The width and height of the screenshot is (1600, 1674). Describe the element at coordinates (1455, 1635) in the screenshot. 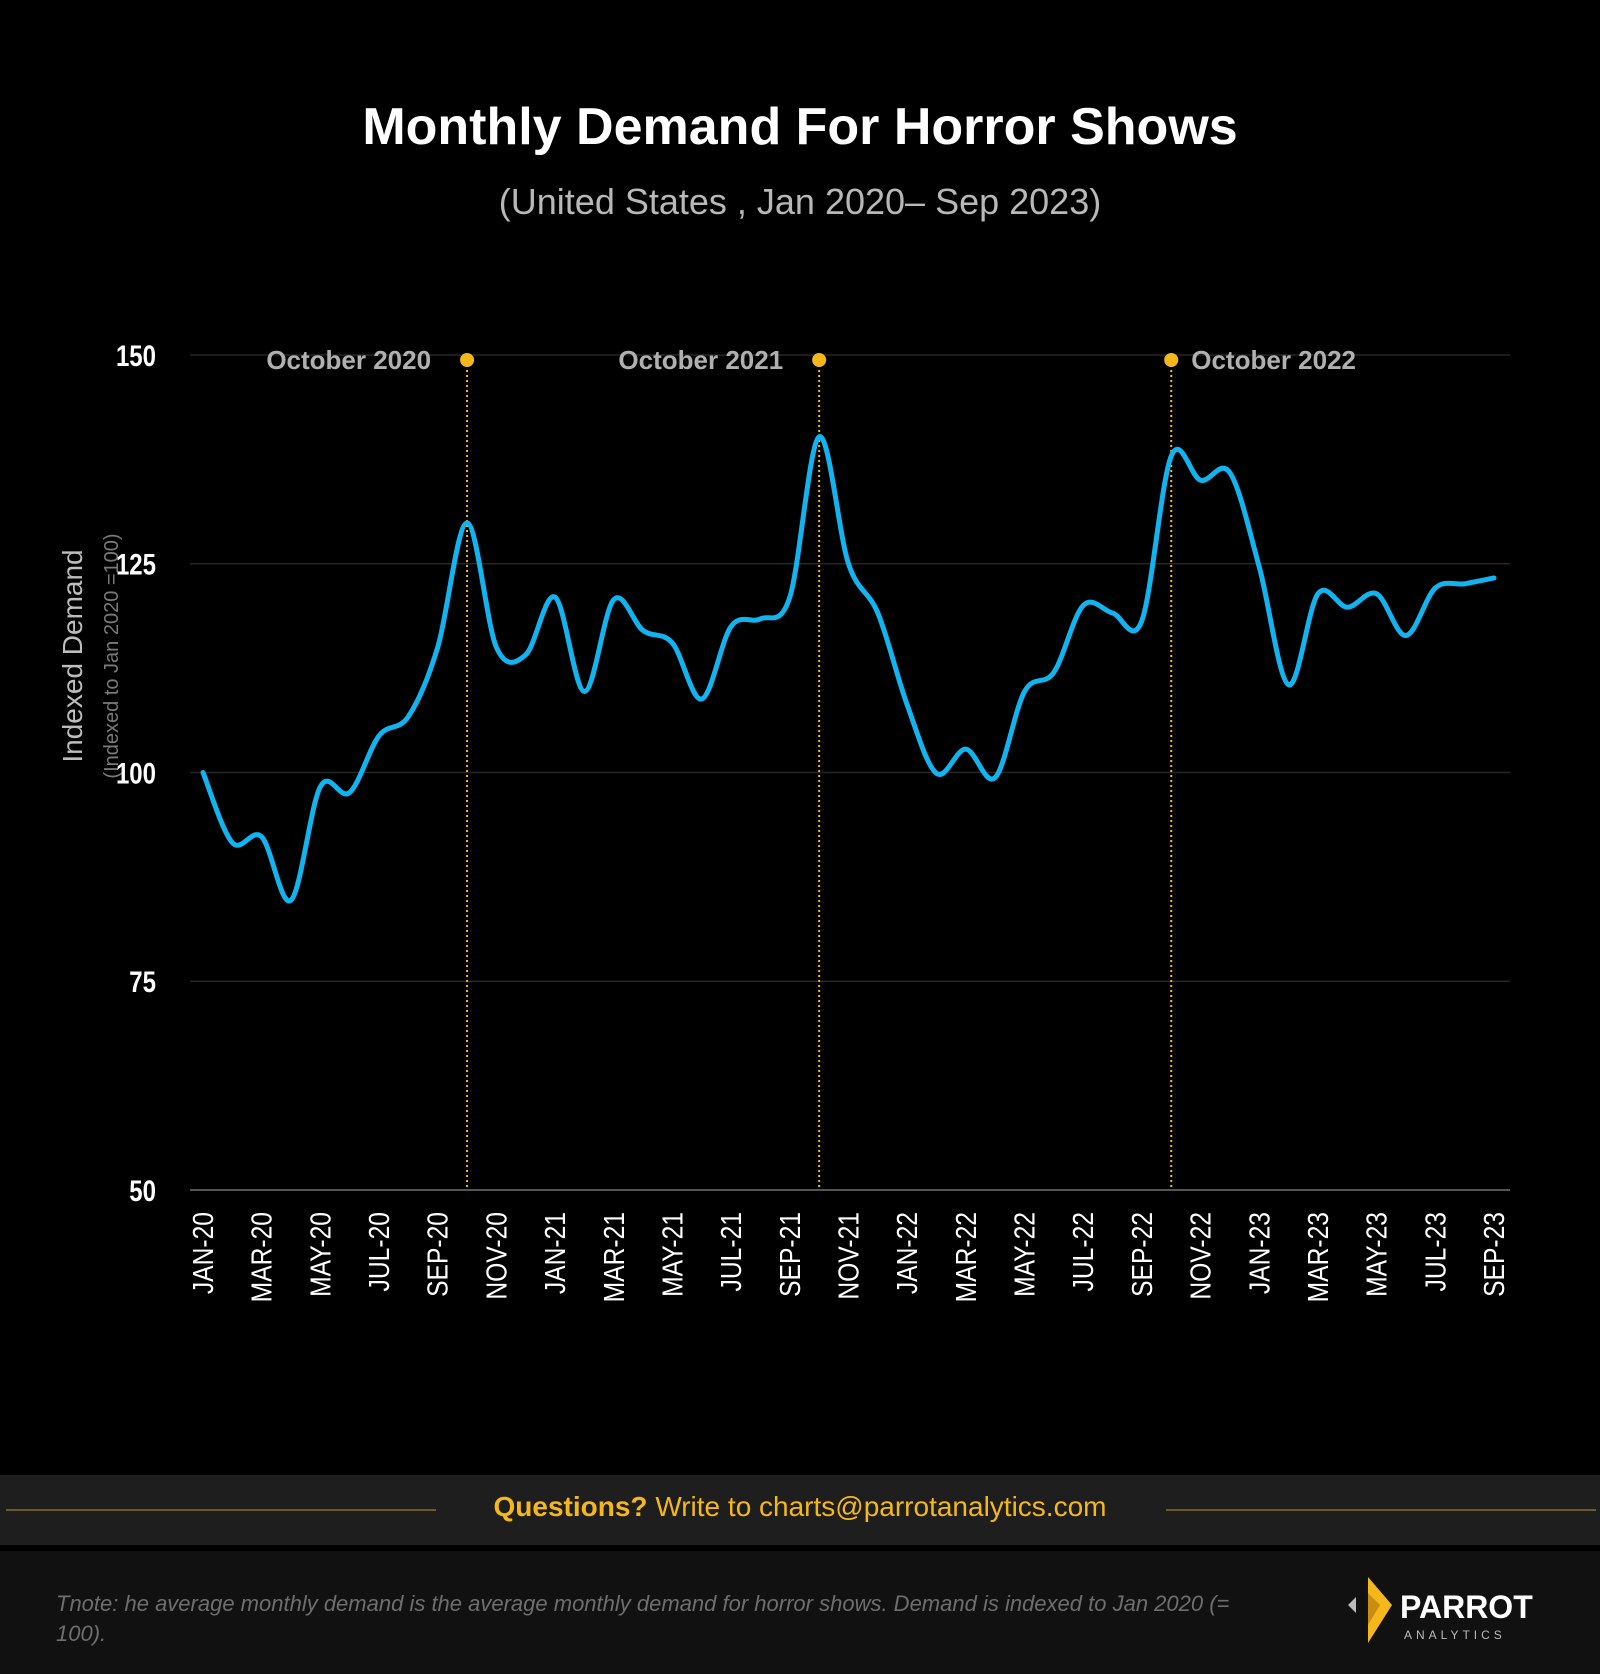

I see `logo-subtext: ANALYTICS` at that location.